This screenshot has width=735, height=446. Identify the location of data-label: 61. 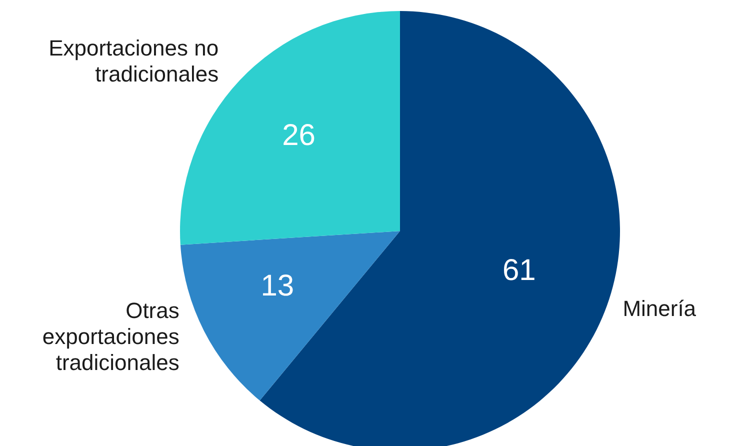
(519, 271).